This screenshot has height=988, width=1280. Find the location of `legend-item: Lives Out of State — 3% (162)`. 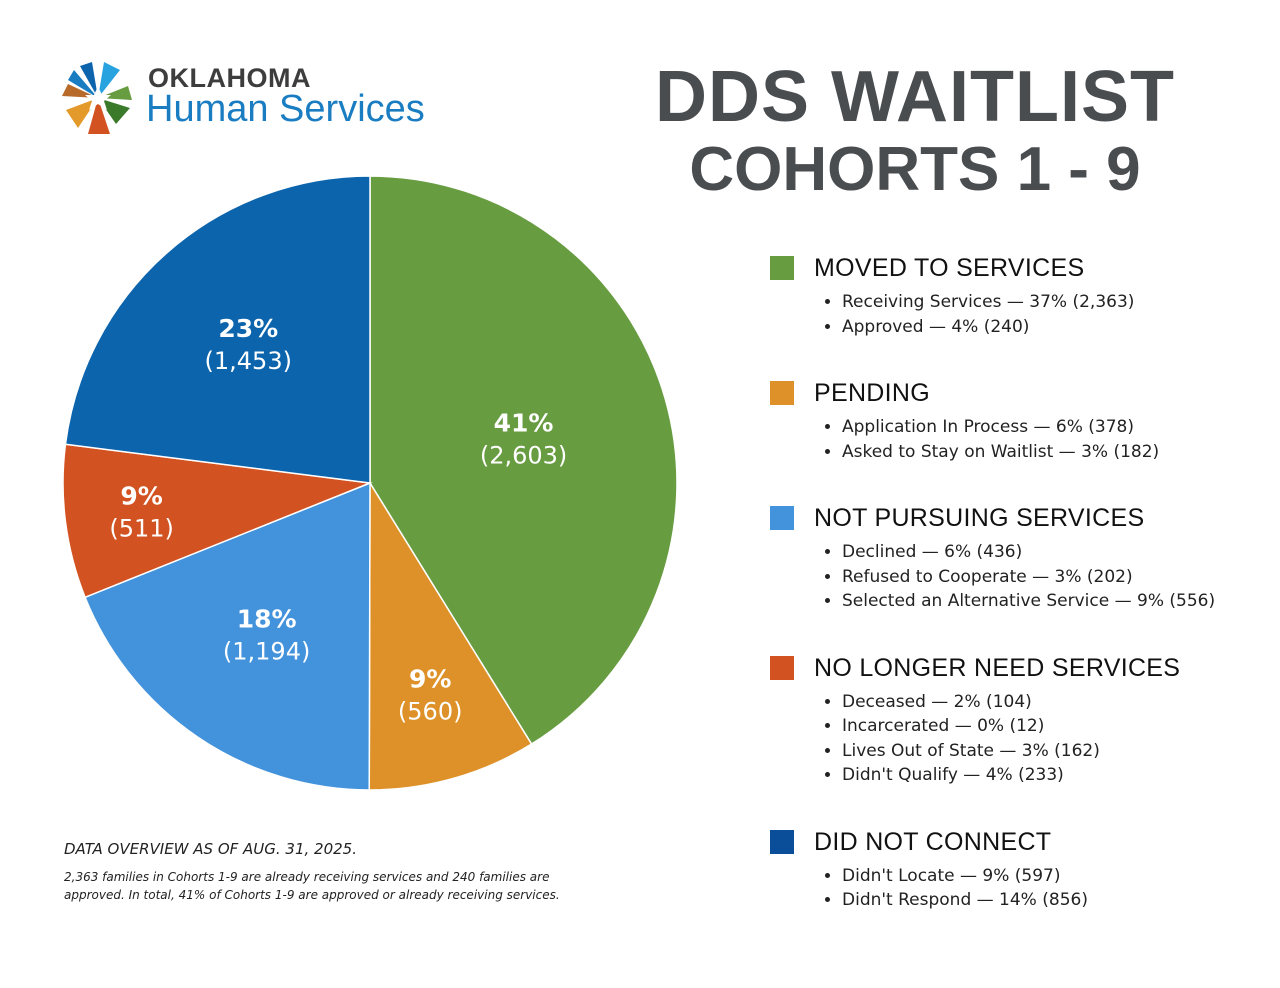

legend-item: Lives Out of State — 3% (162) is located at coordinates (1046, 751).